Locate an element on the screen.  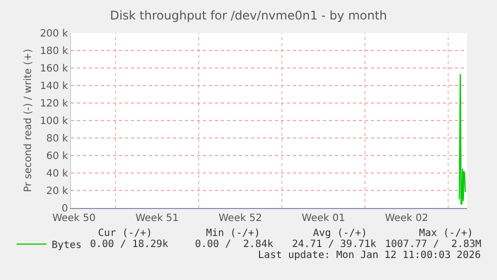
text: 0.00 / 2.84k is located at coordinates (234, 244).